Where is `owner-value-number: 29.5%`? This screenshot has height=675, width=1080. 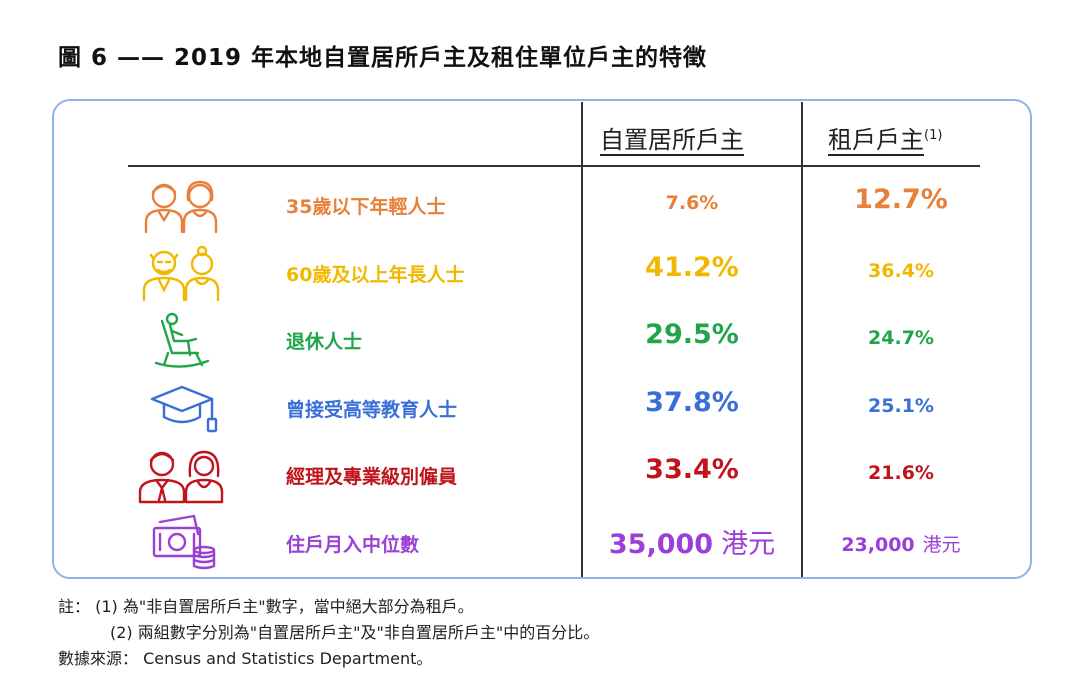 owner-value-number: 29.5% is located at coordinates (692, 335).